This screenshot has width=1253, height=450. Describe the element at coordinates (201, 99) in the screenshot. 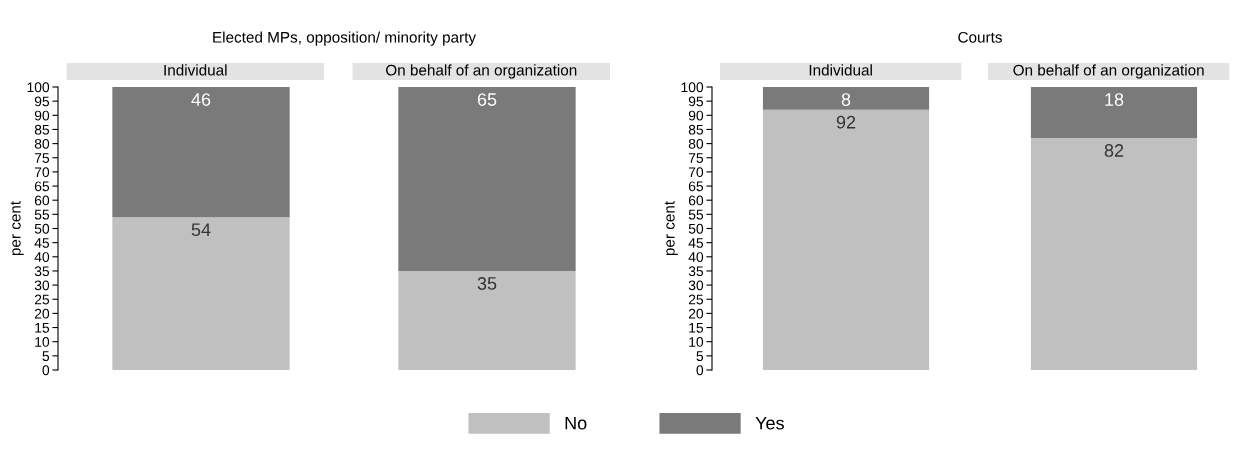

I see `data-label: 46` at that location.